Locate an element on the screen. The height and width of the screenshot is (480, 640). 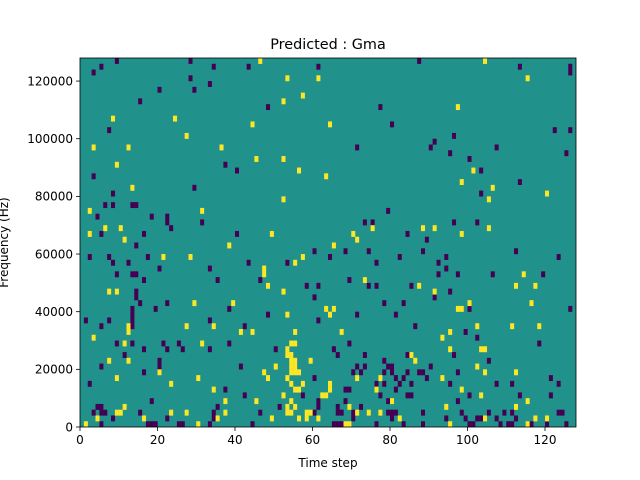
y-axis: 0 20000 40000 60000 80000 100000 120000 is located at coordinates (53, 254).